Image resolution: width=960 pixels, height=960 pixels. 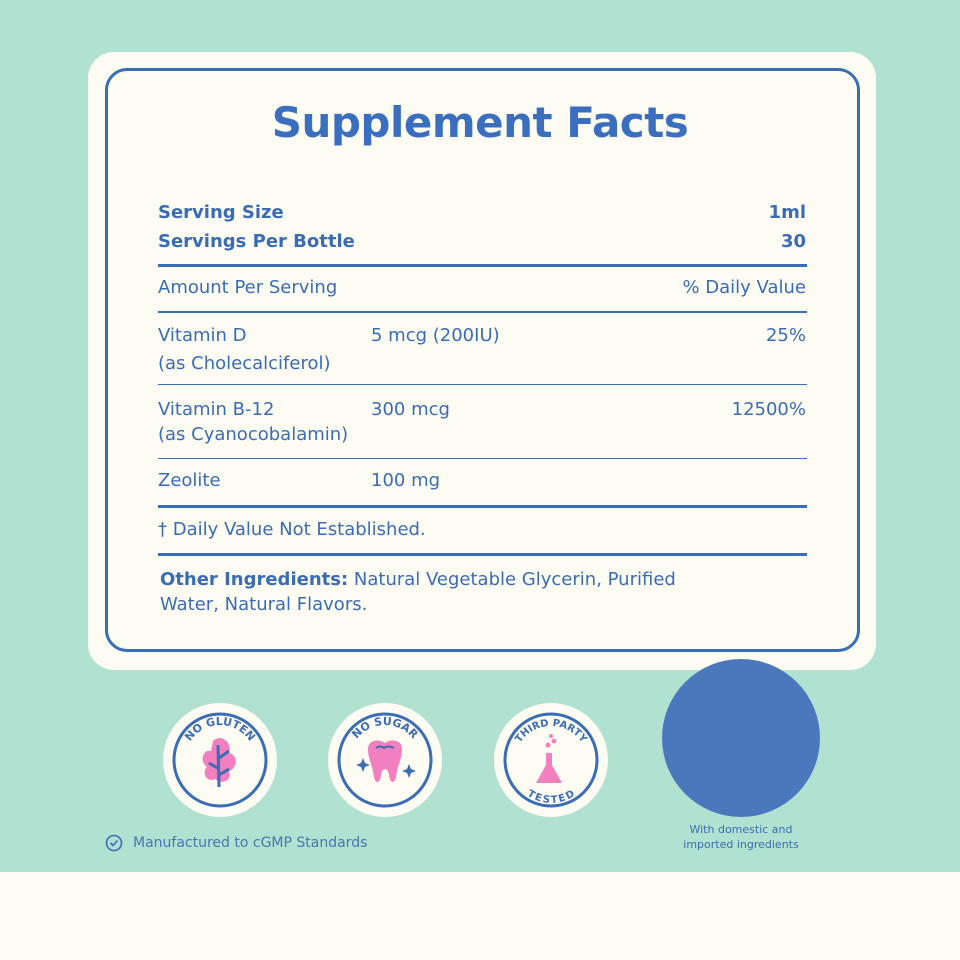 I want to click on nutrient-sub: (as Cyanocobalamin), so click(x=253, y=434).